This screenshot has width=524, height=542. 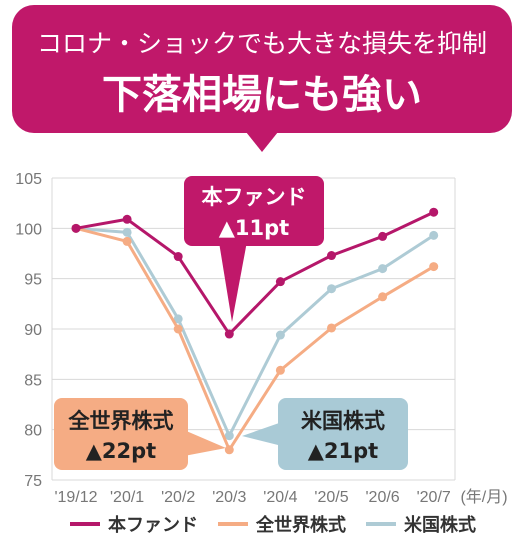 I want to click on y-tick-label: 95, so click(x=33, y=280).